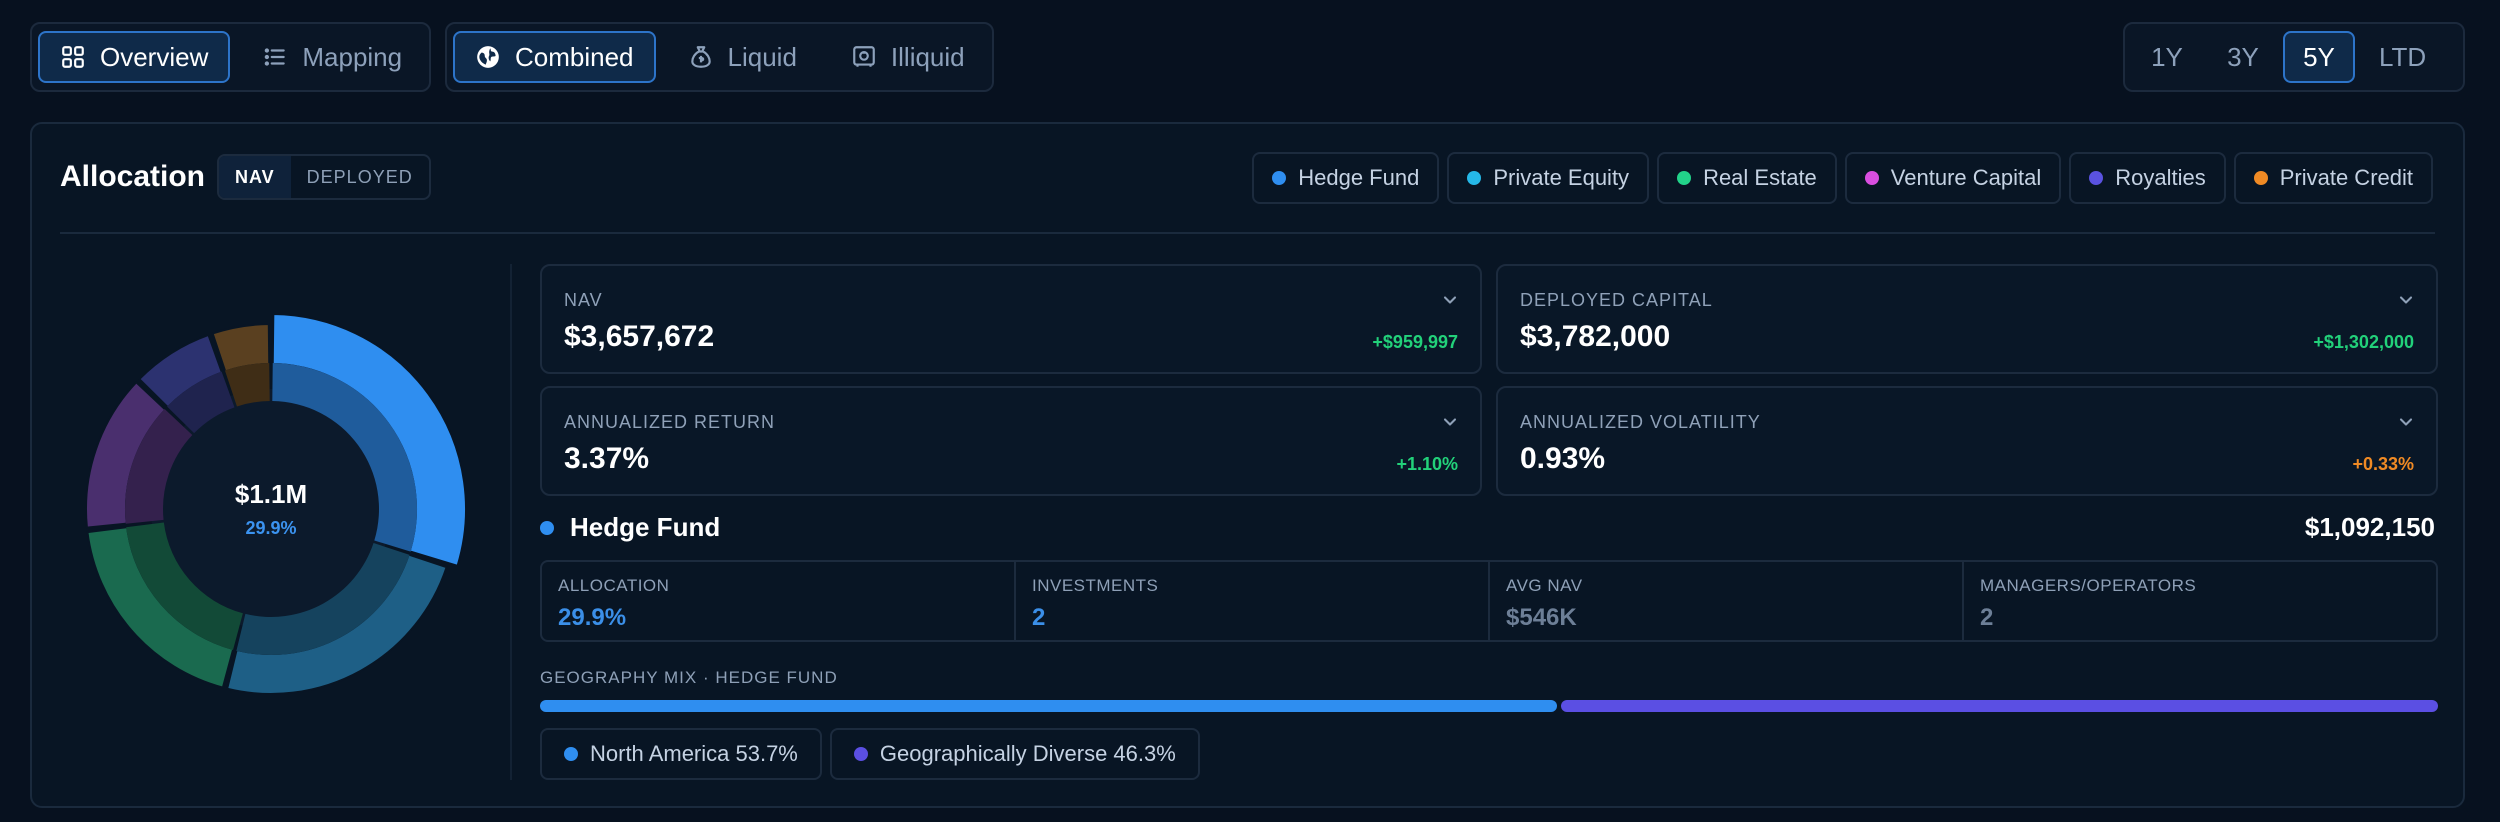 The height and width of the screenshot is (822, 2500). Describe the element at coordinates (352, 56) in the screenshot. I see `tab-mapping-label: Mapping` at that location.